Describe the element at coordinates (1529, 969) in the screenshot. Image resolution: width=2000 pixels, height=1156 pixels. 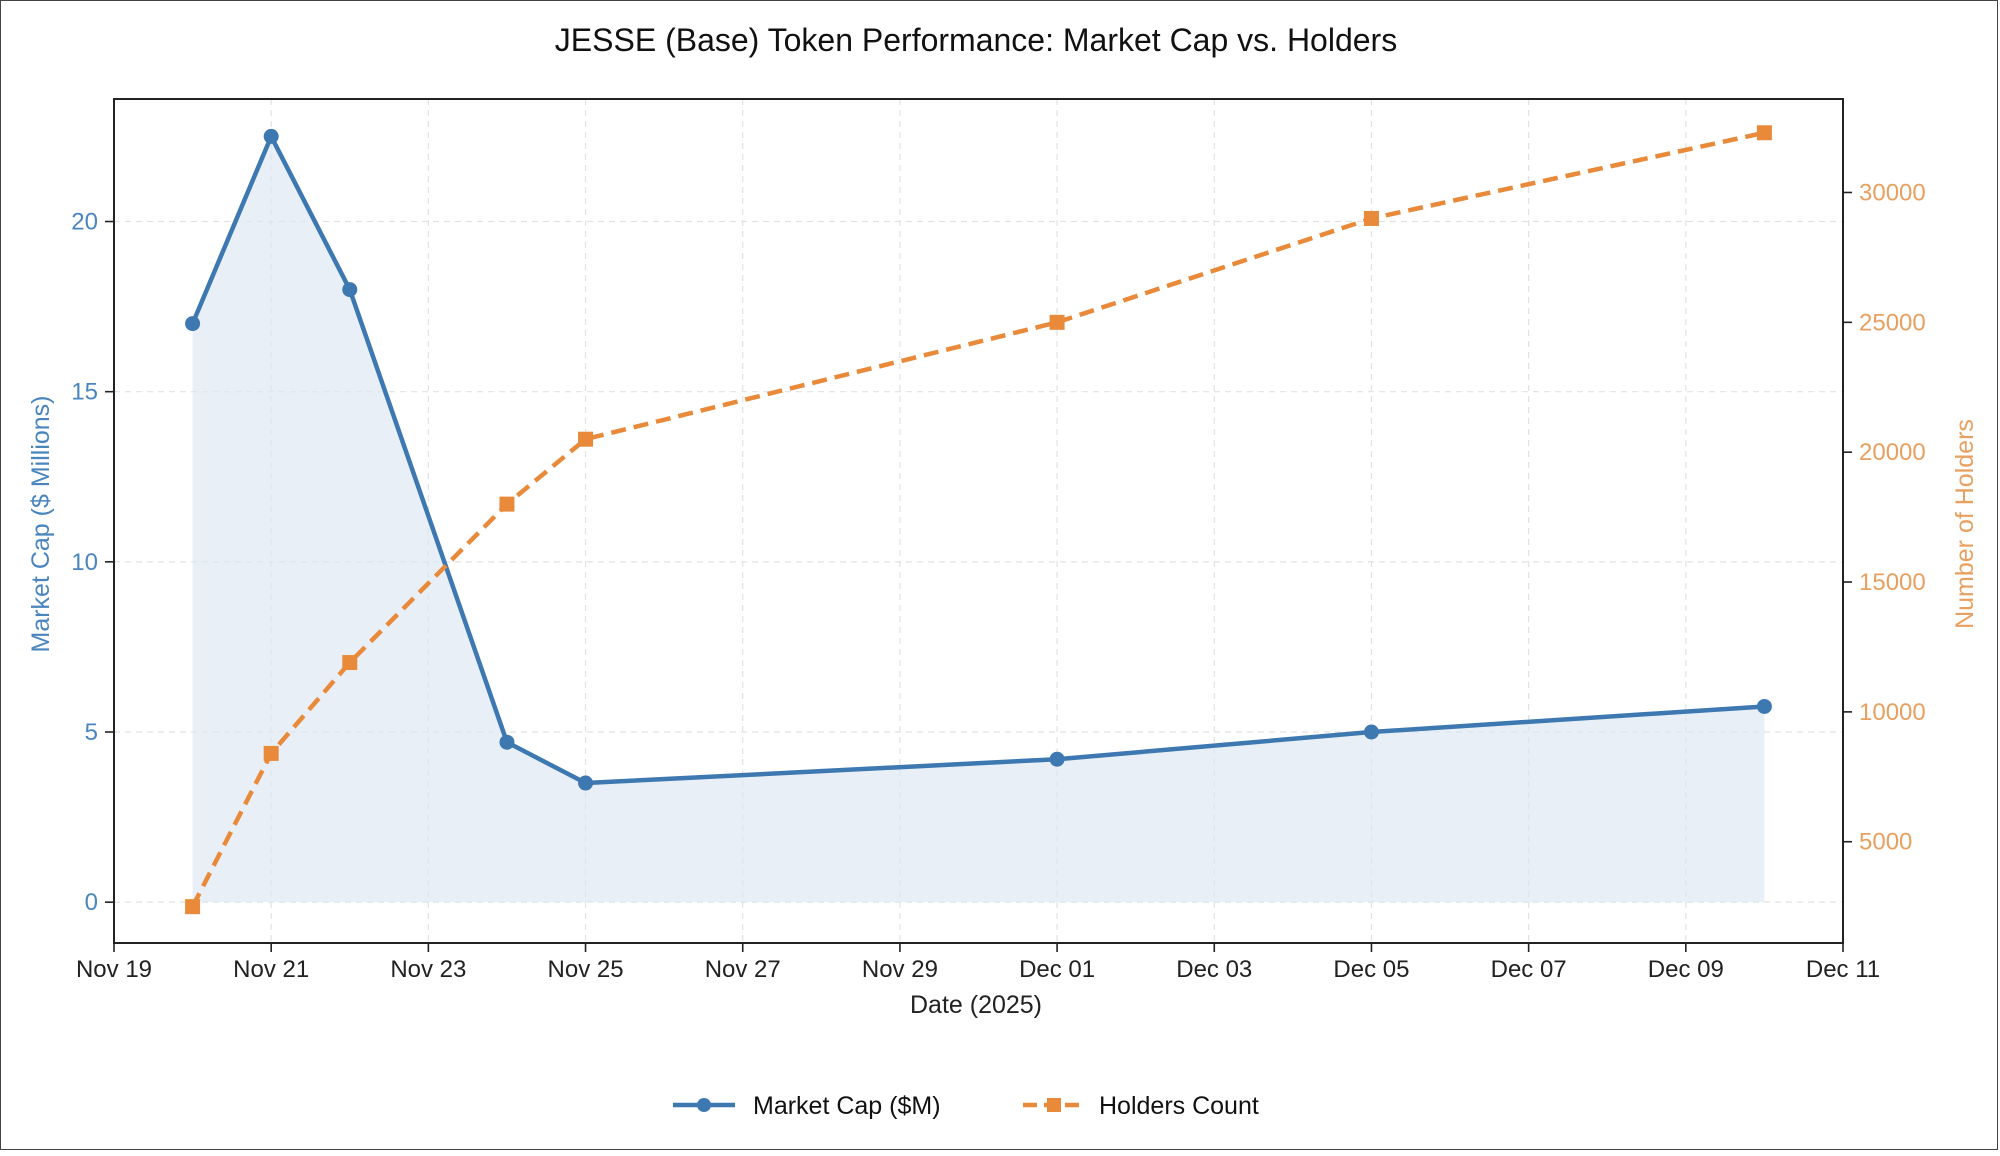
I see `x-tick-label: Dec 07` at that location.